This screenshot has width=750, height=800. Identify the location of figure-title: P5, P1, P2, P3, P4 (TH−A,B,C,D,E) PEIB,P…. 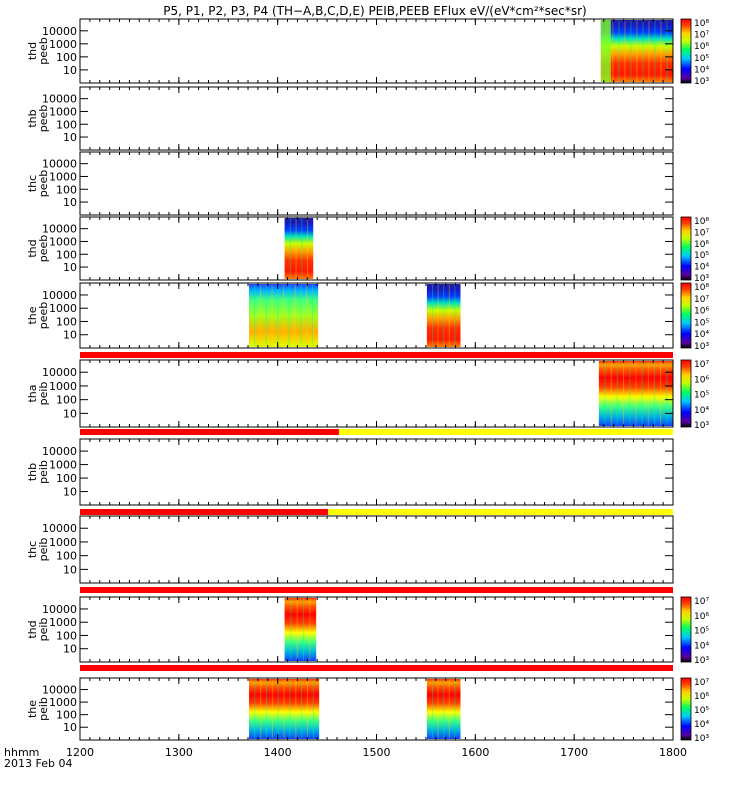
(374, 11).